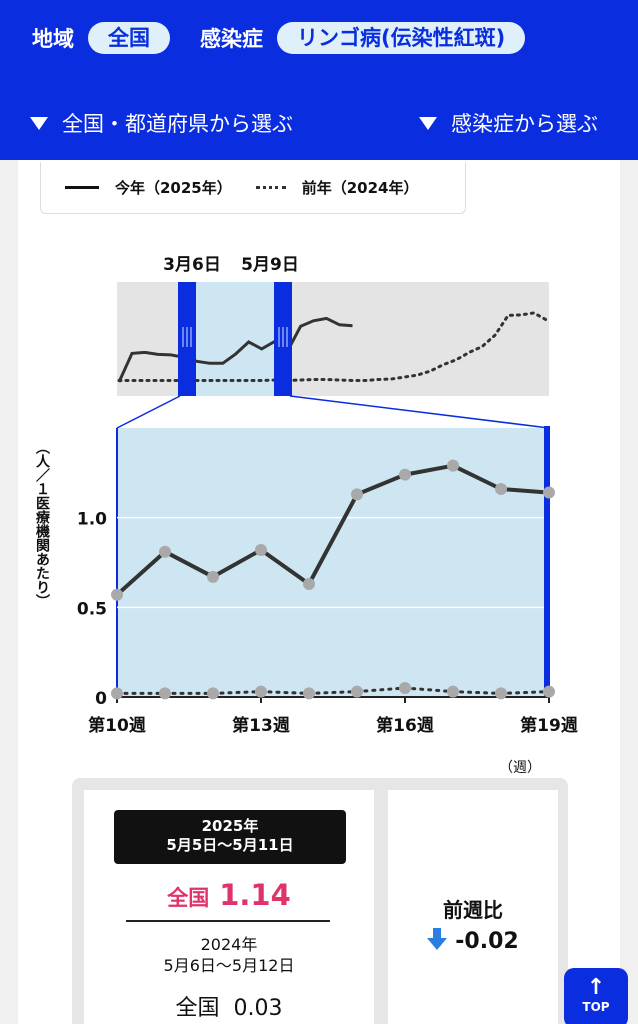 This screenshot has width=638, height=1024. I want to click on y-tick-label: 0, so click(101, 699).